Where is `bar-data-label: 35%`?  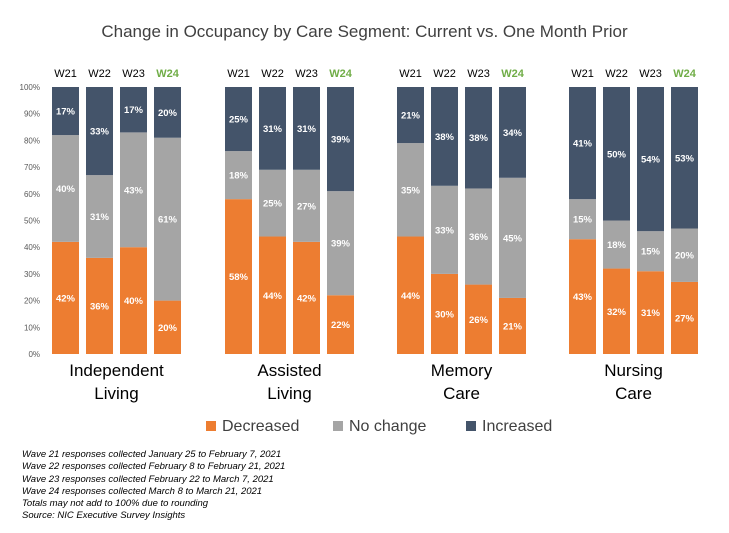
bar-data-label: 35% is located at coordinates (411, 190).